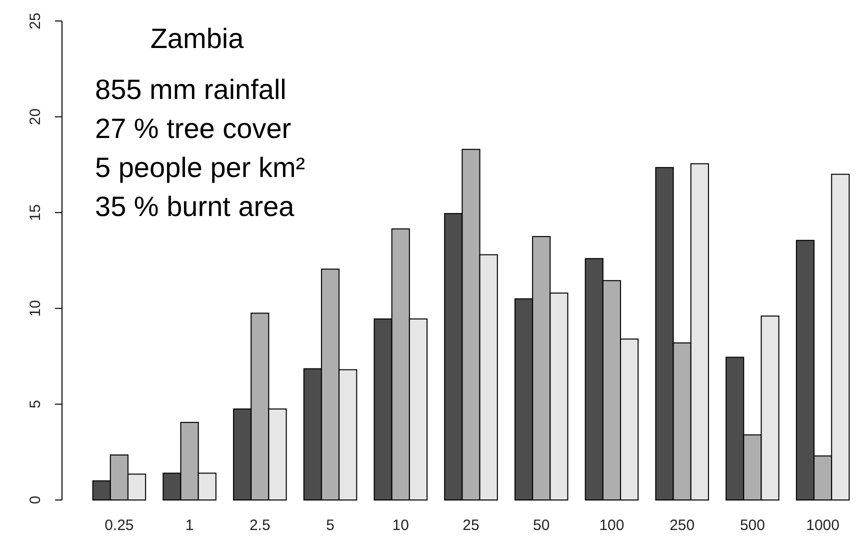 The height and width of the screenshot is (548, 864). I want to click on x-tick-label: 0.25, so click(119, 525).